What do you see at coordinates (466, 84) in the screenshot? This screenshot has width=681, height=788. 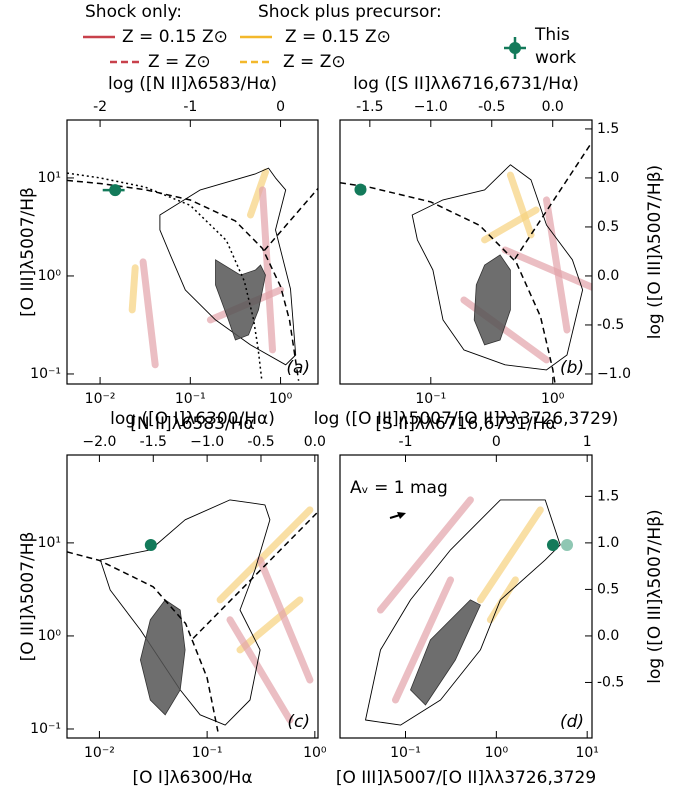 I see `x2-axis-label: log ([S II]λλ6716,6731/Hα)` at bounding box center [466, 84].